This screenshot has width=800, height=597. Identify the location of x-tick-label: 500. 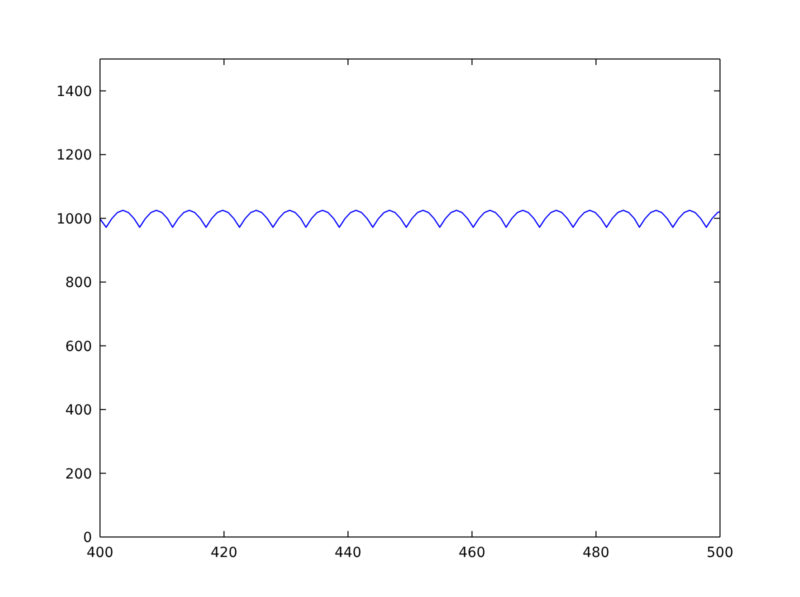
(720, 553).